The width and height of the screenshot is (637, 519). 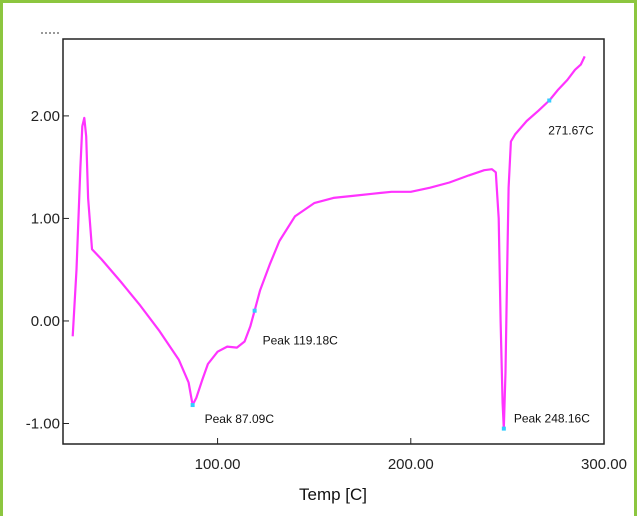 I want to click on y-tick-label: -1.00, so click(x=43, y=423).